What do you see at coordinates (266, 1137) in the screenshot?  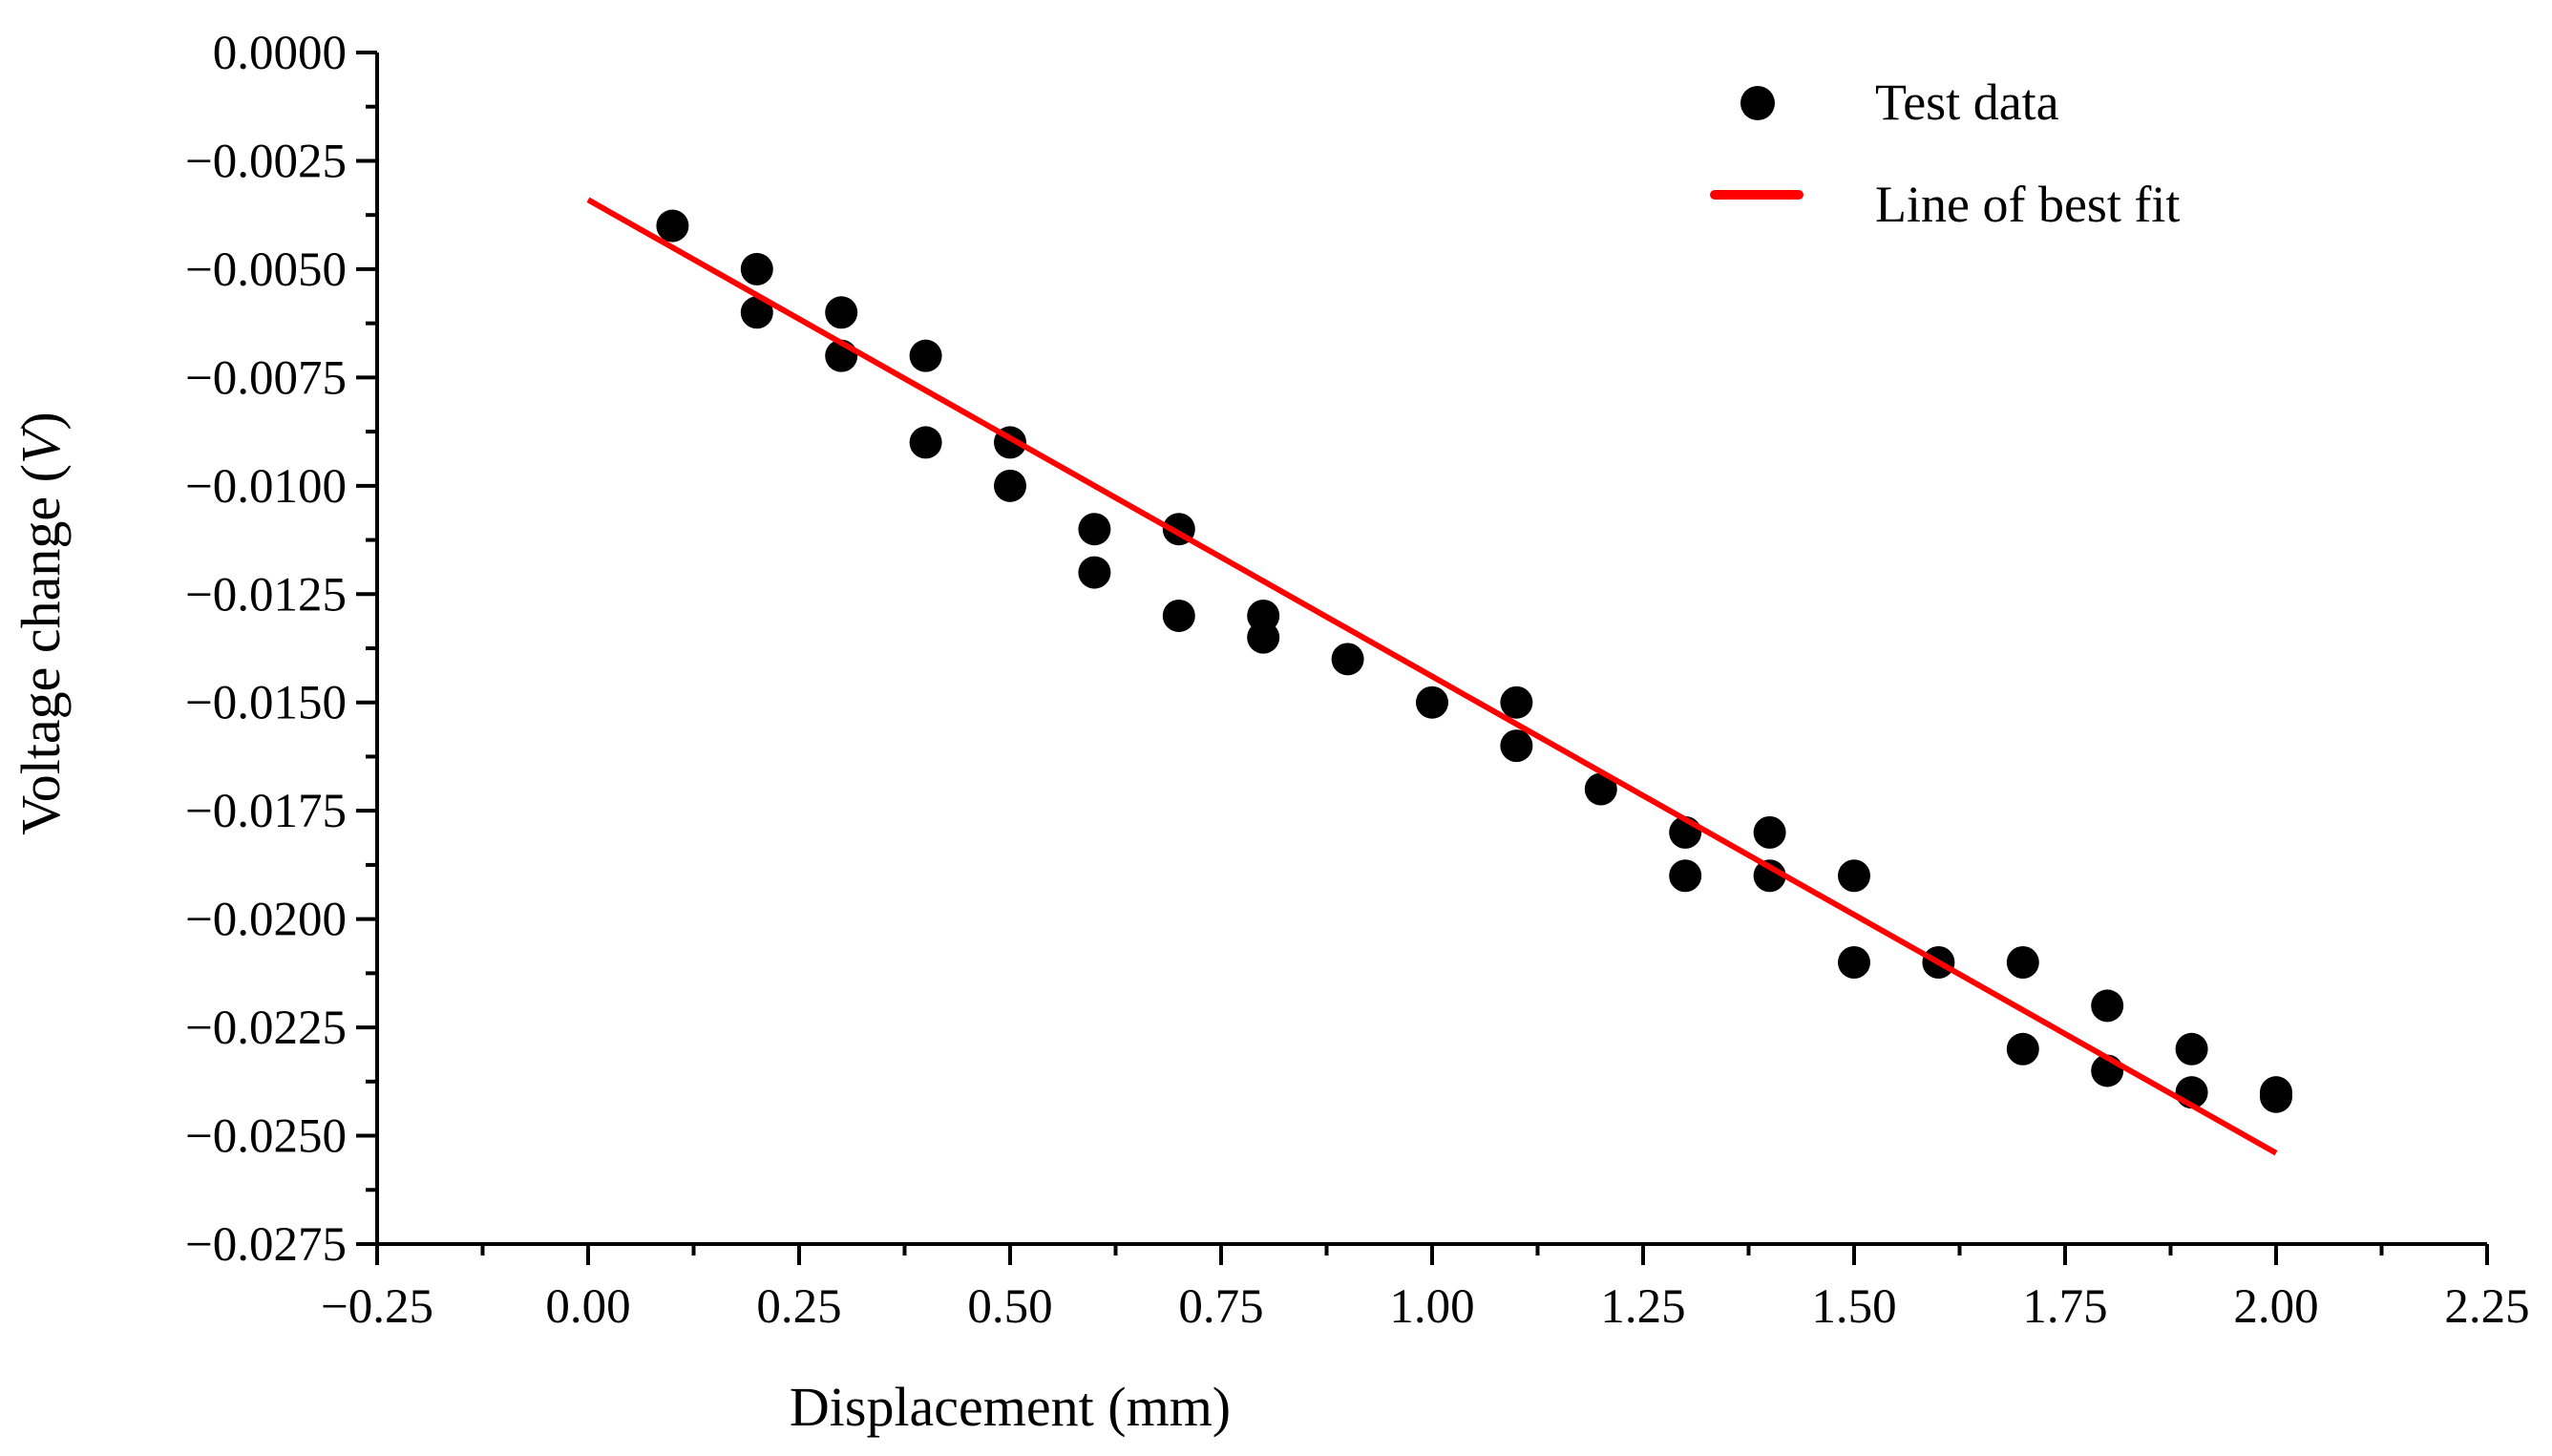 I see `y-tick-label: −0.0250` at bounding box center [266, 1137].